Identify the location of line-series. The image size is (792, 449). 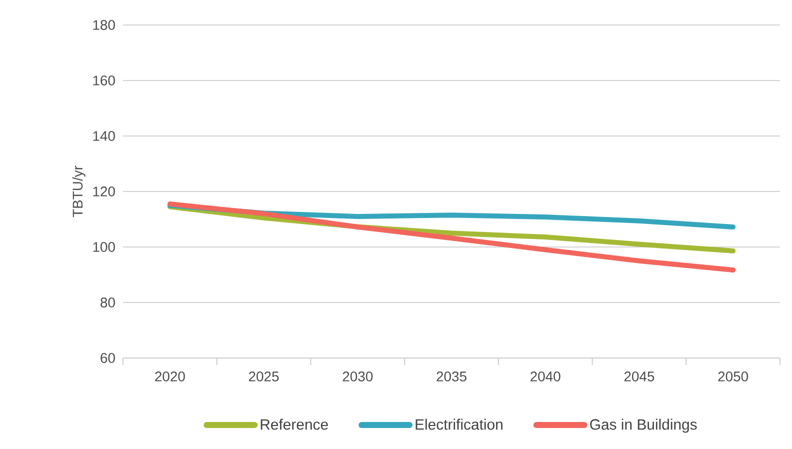
(451, 237).